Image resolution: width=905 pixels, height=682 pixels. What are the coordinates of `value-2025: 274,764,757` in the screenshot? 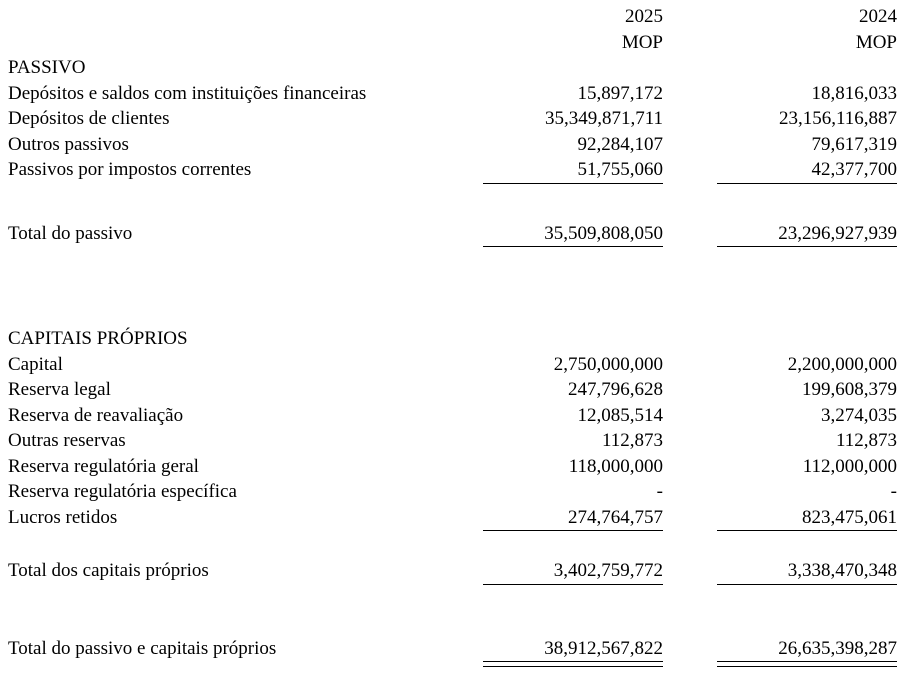 It's located at (573, 518).